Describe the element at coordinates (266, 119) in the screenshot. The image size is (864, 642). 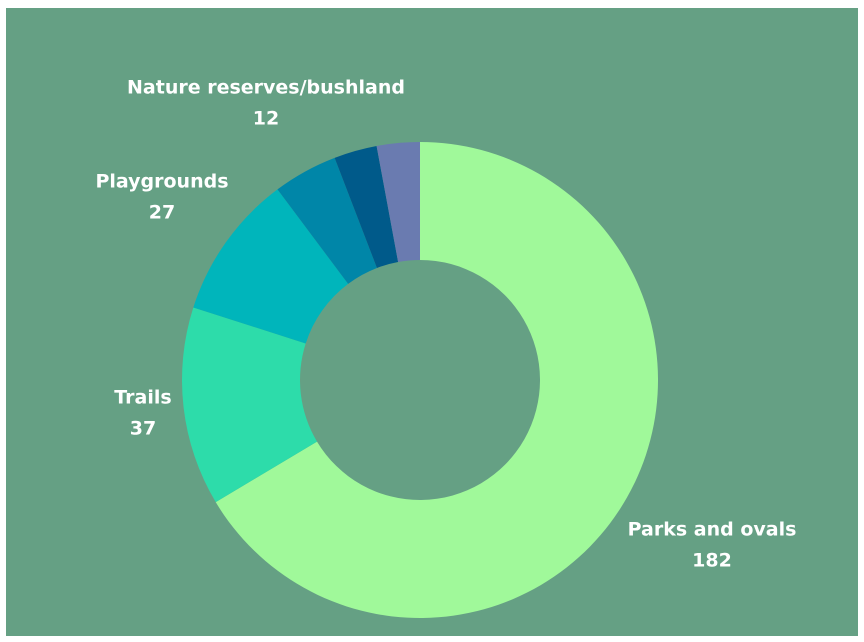
I see `segment-value: 12` at that location.